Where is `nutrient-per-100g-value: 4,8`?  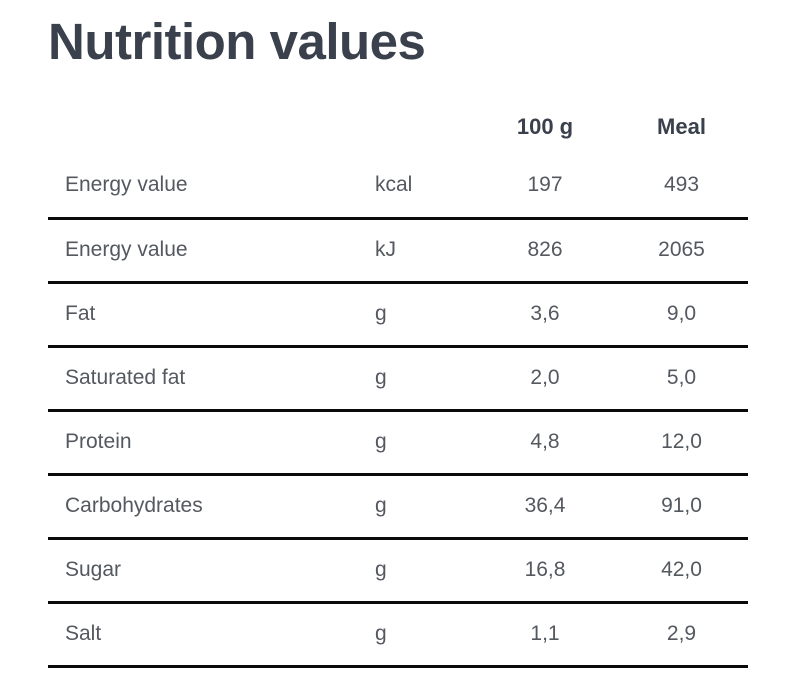
nutrient-per-100g-value: 4,8 is located at coordinates (545, 443).